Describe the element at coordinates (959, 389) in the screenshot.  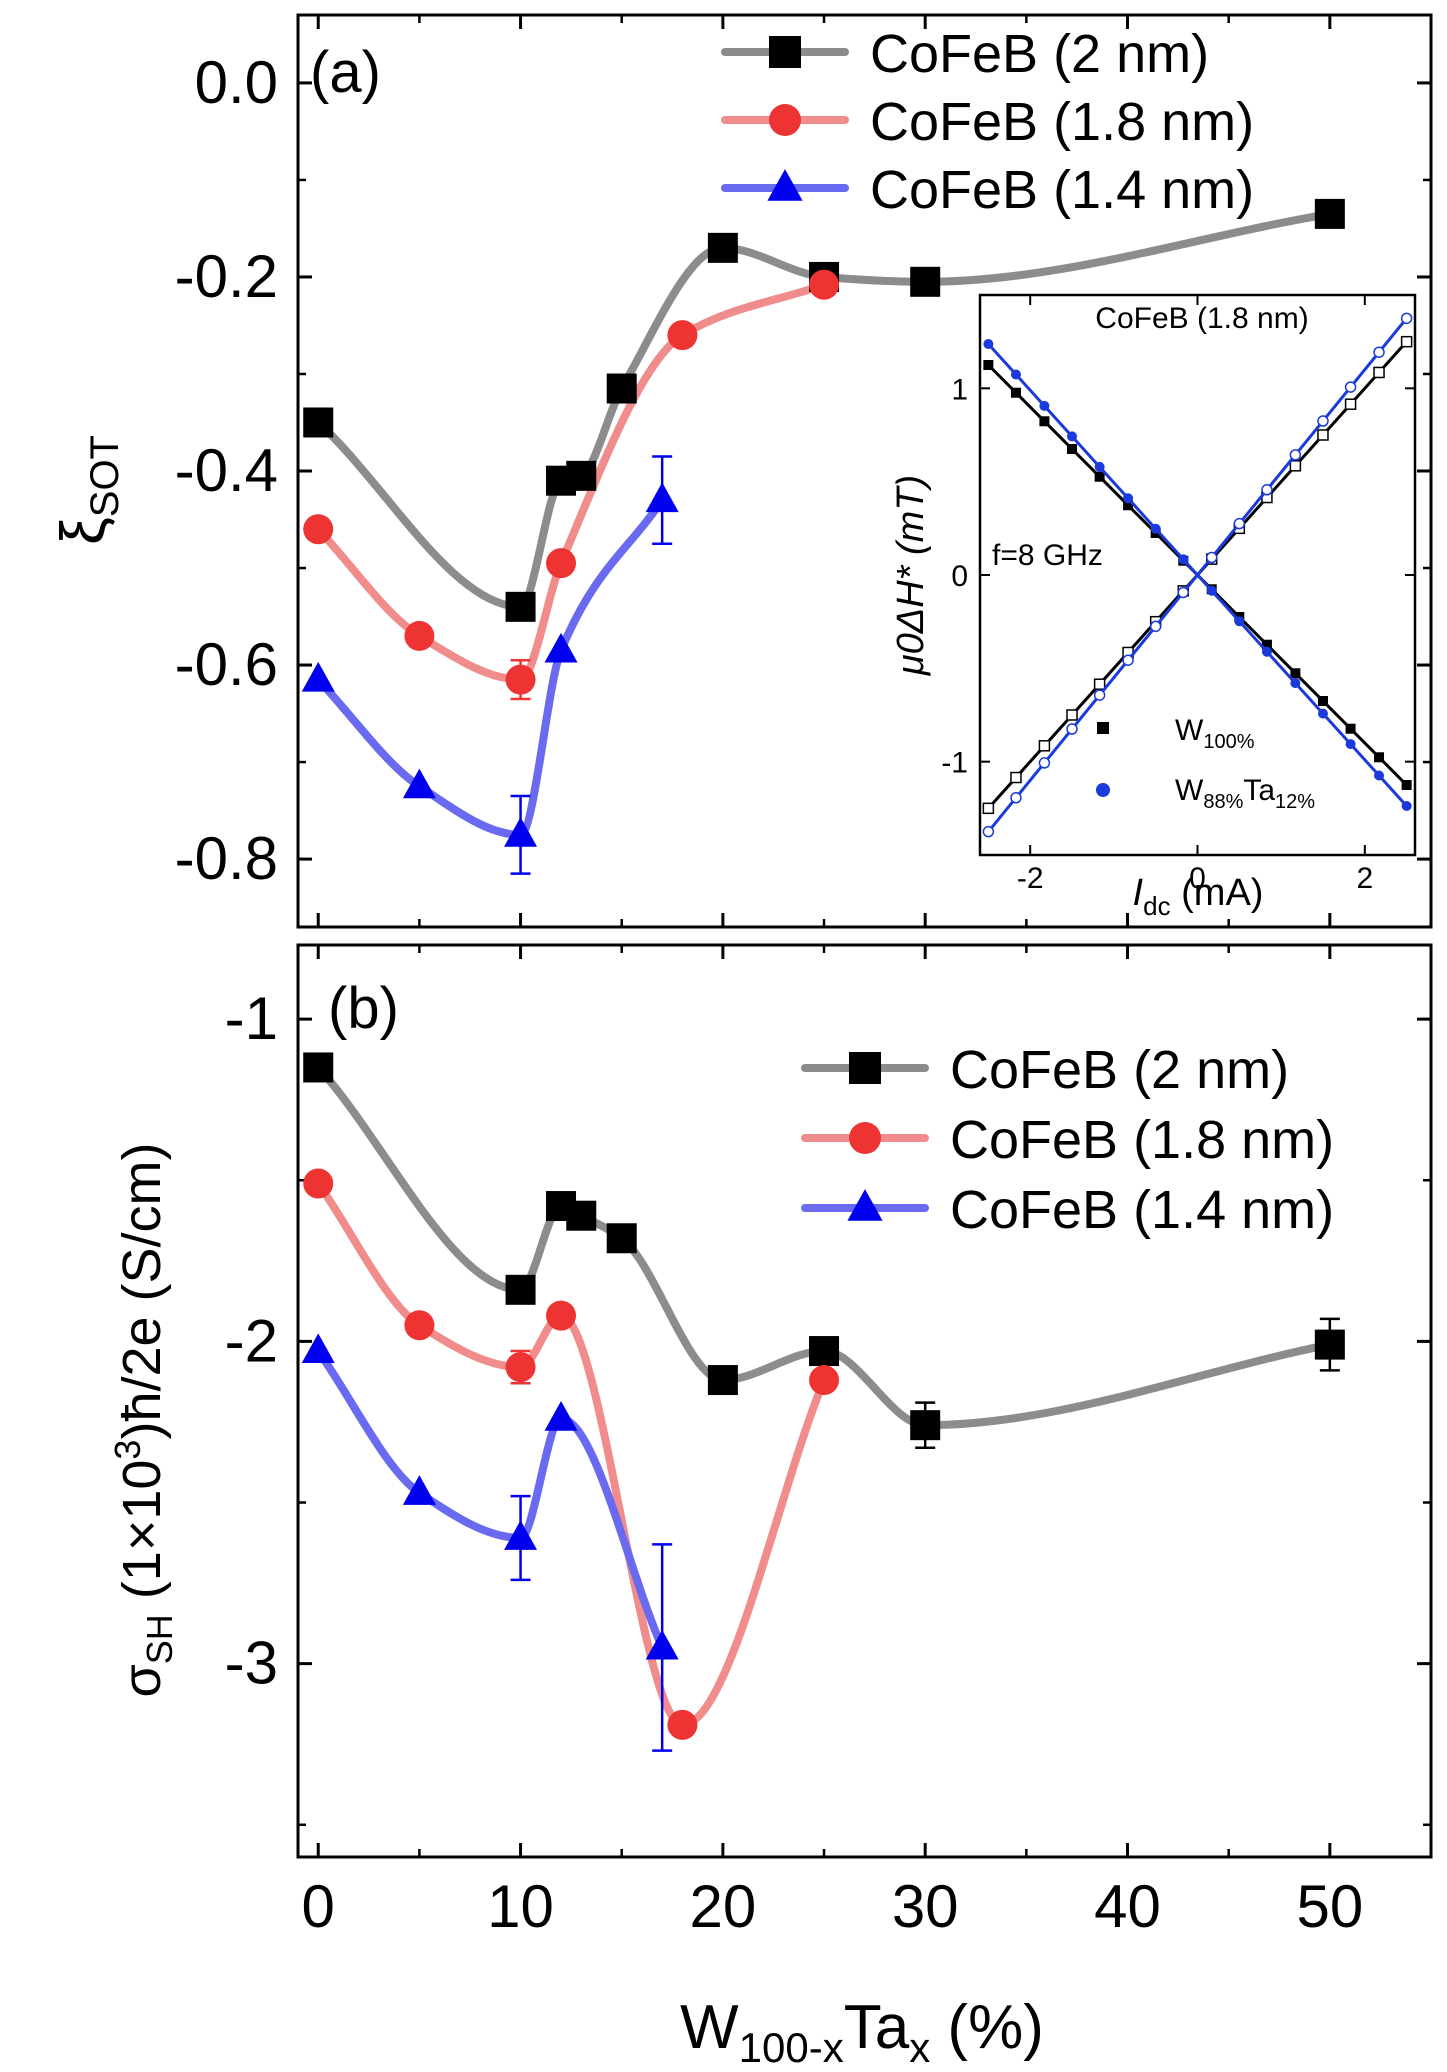
I see `inset-y-tick-label: 1` at that location.